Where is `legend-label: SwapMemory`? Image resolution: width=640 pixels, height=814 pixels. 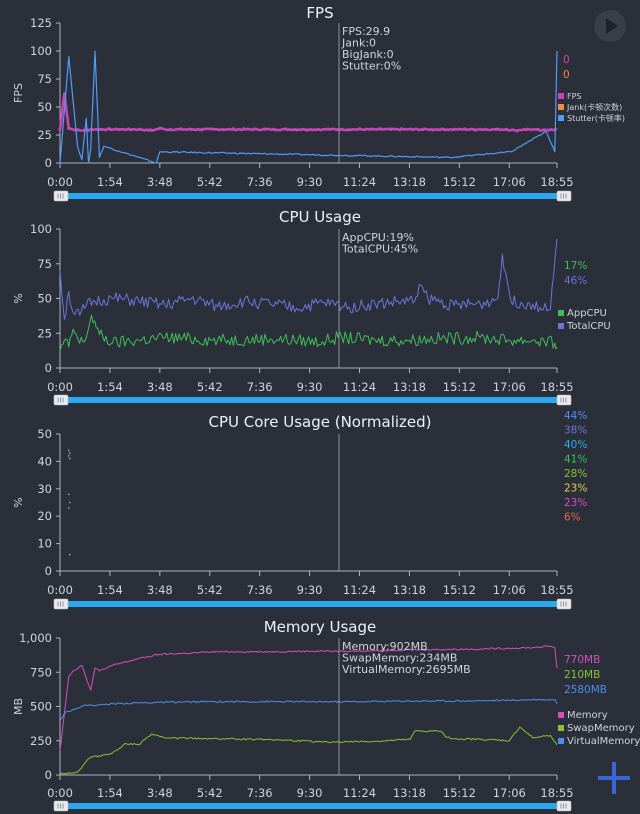 legend-label: SwapMemory is located at coordinates (601, 728).